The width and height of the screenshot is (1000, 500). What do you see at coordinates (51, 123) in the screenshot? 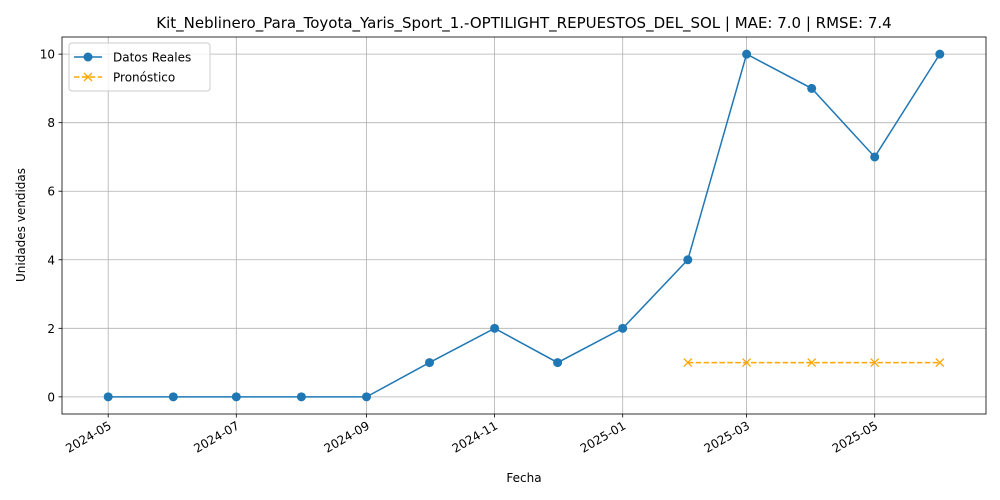
I see `y-tick-label: 8` at bounding box center [51, 123].